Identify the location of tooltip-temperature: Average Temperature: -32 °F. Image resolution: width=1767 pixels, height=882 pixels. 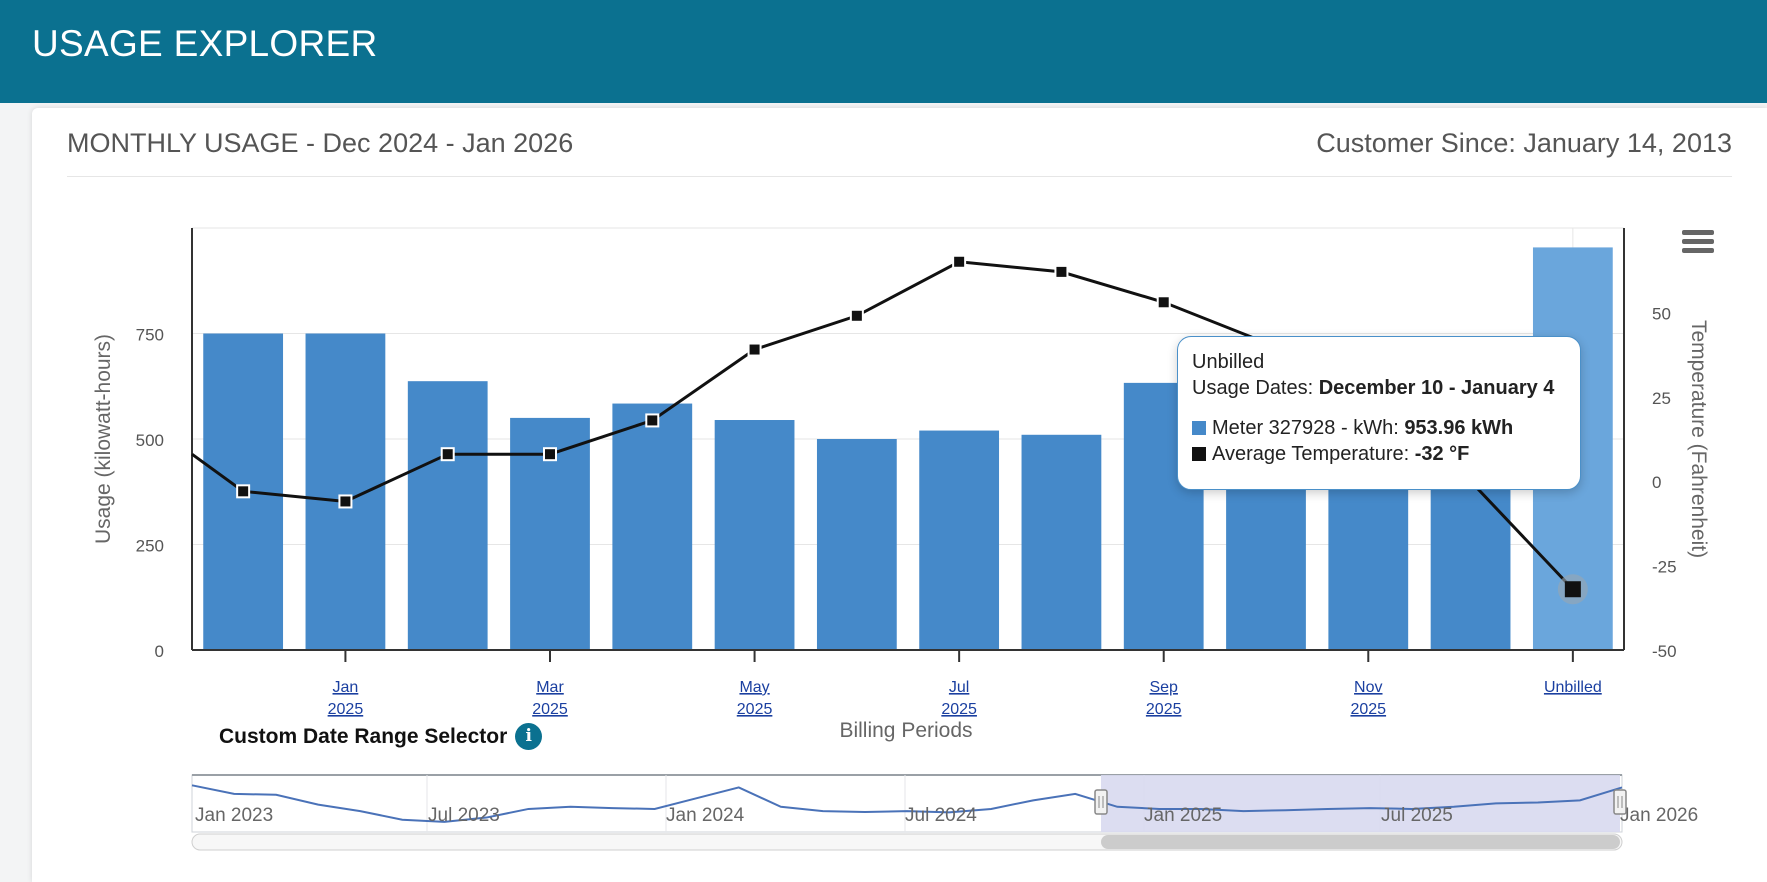
(1379, 454).